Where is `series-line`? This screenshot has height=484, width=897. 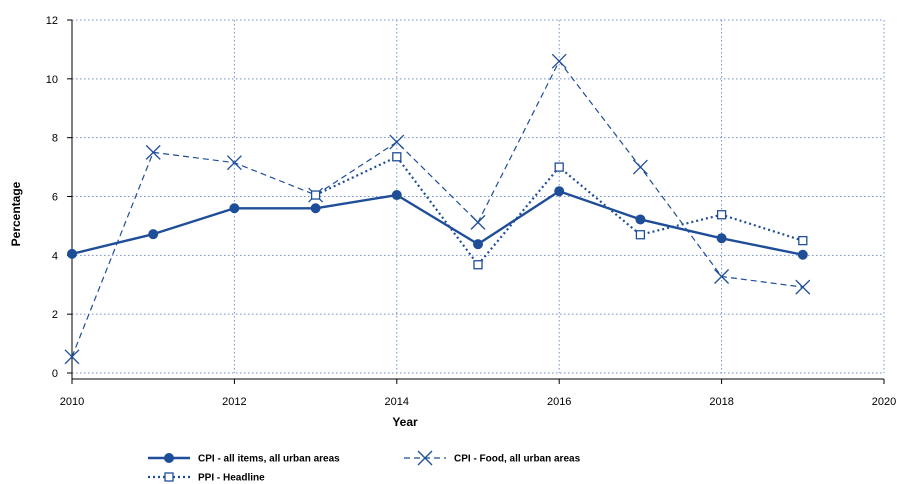 series-line is located at coordinates (437, 223).